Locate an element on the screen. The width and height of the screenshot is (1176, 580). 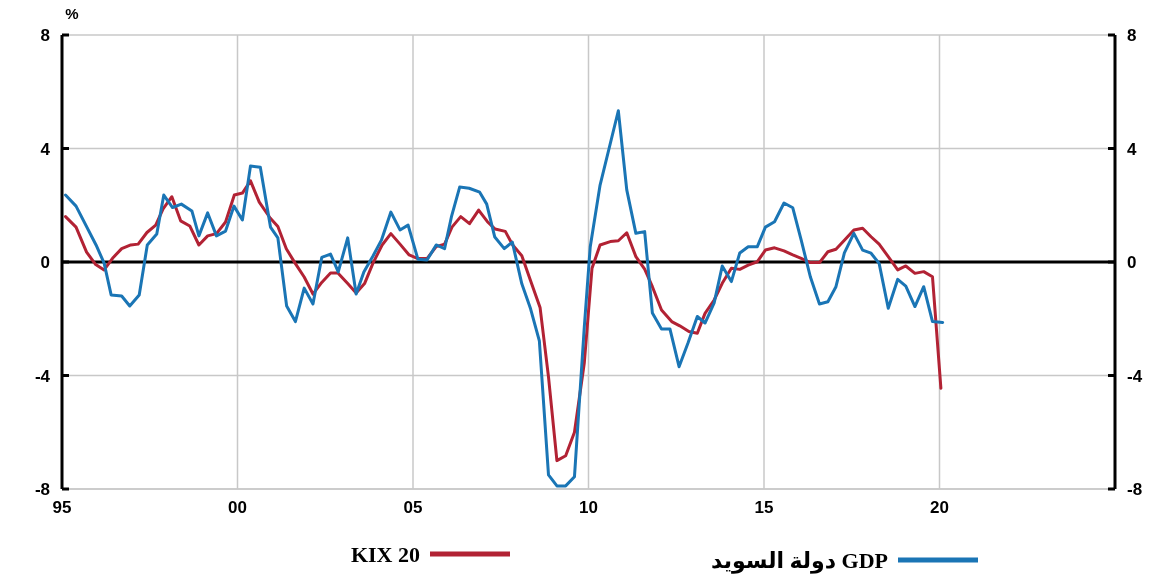
x-tick-label: 15 is located at coordinates (764, 507).